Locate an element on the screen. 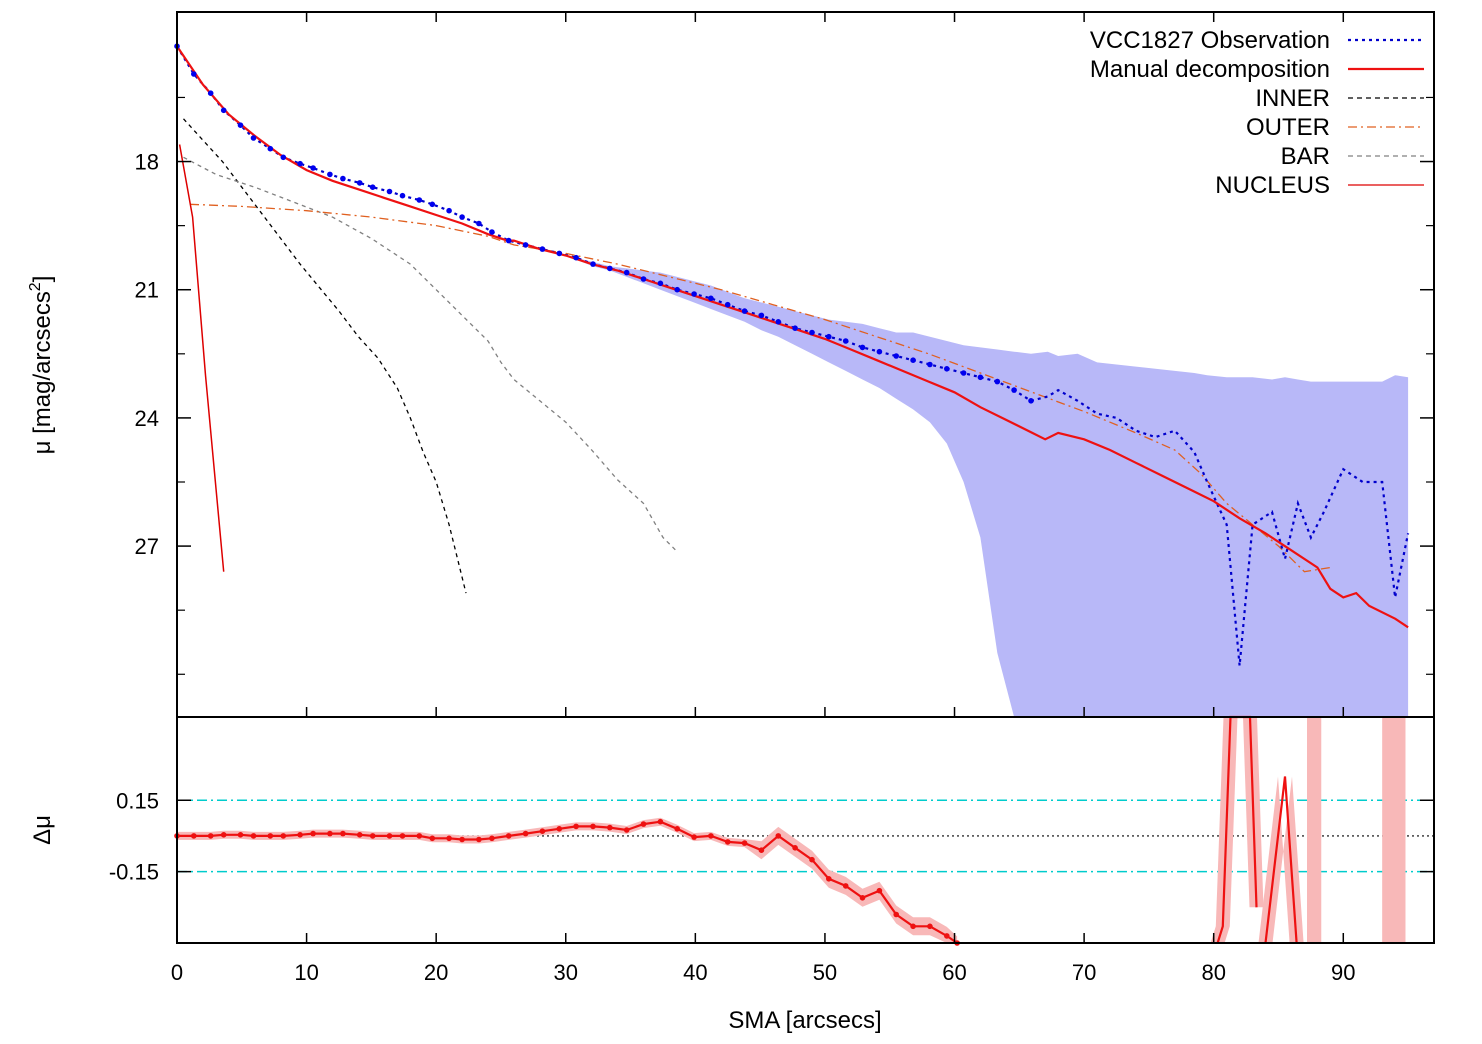 This screenshot has height=1044, width=1482. legend-label: BAR is located at coordinates (1305, 156).